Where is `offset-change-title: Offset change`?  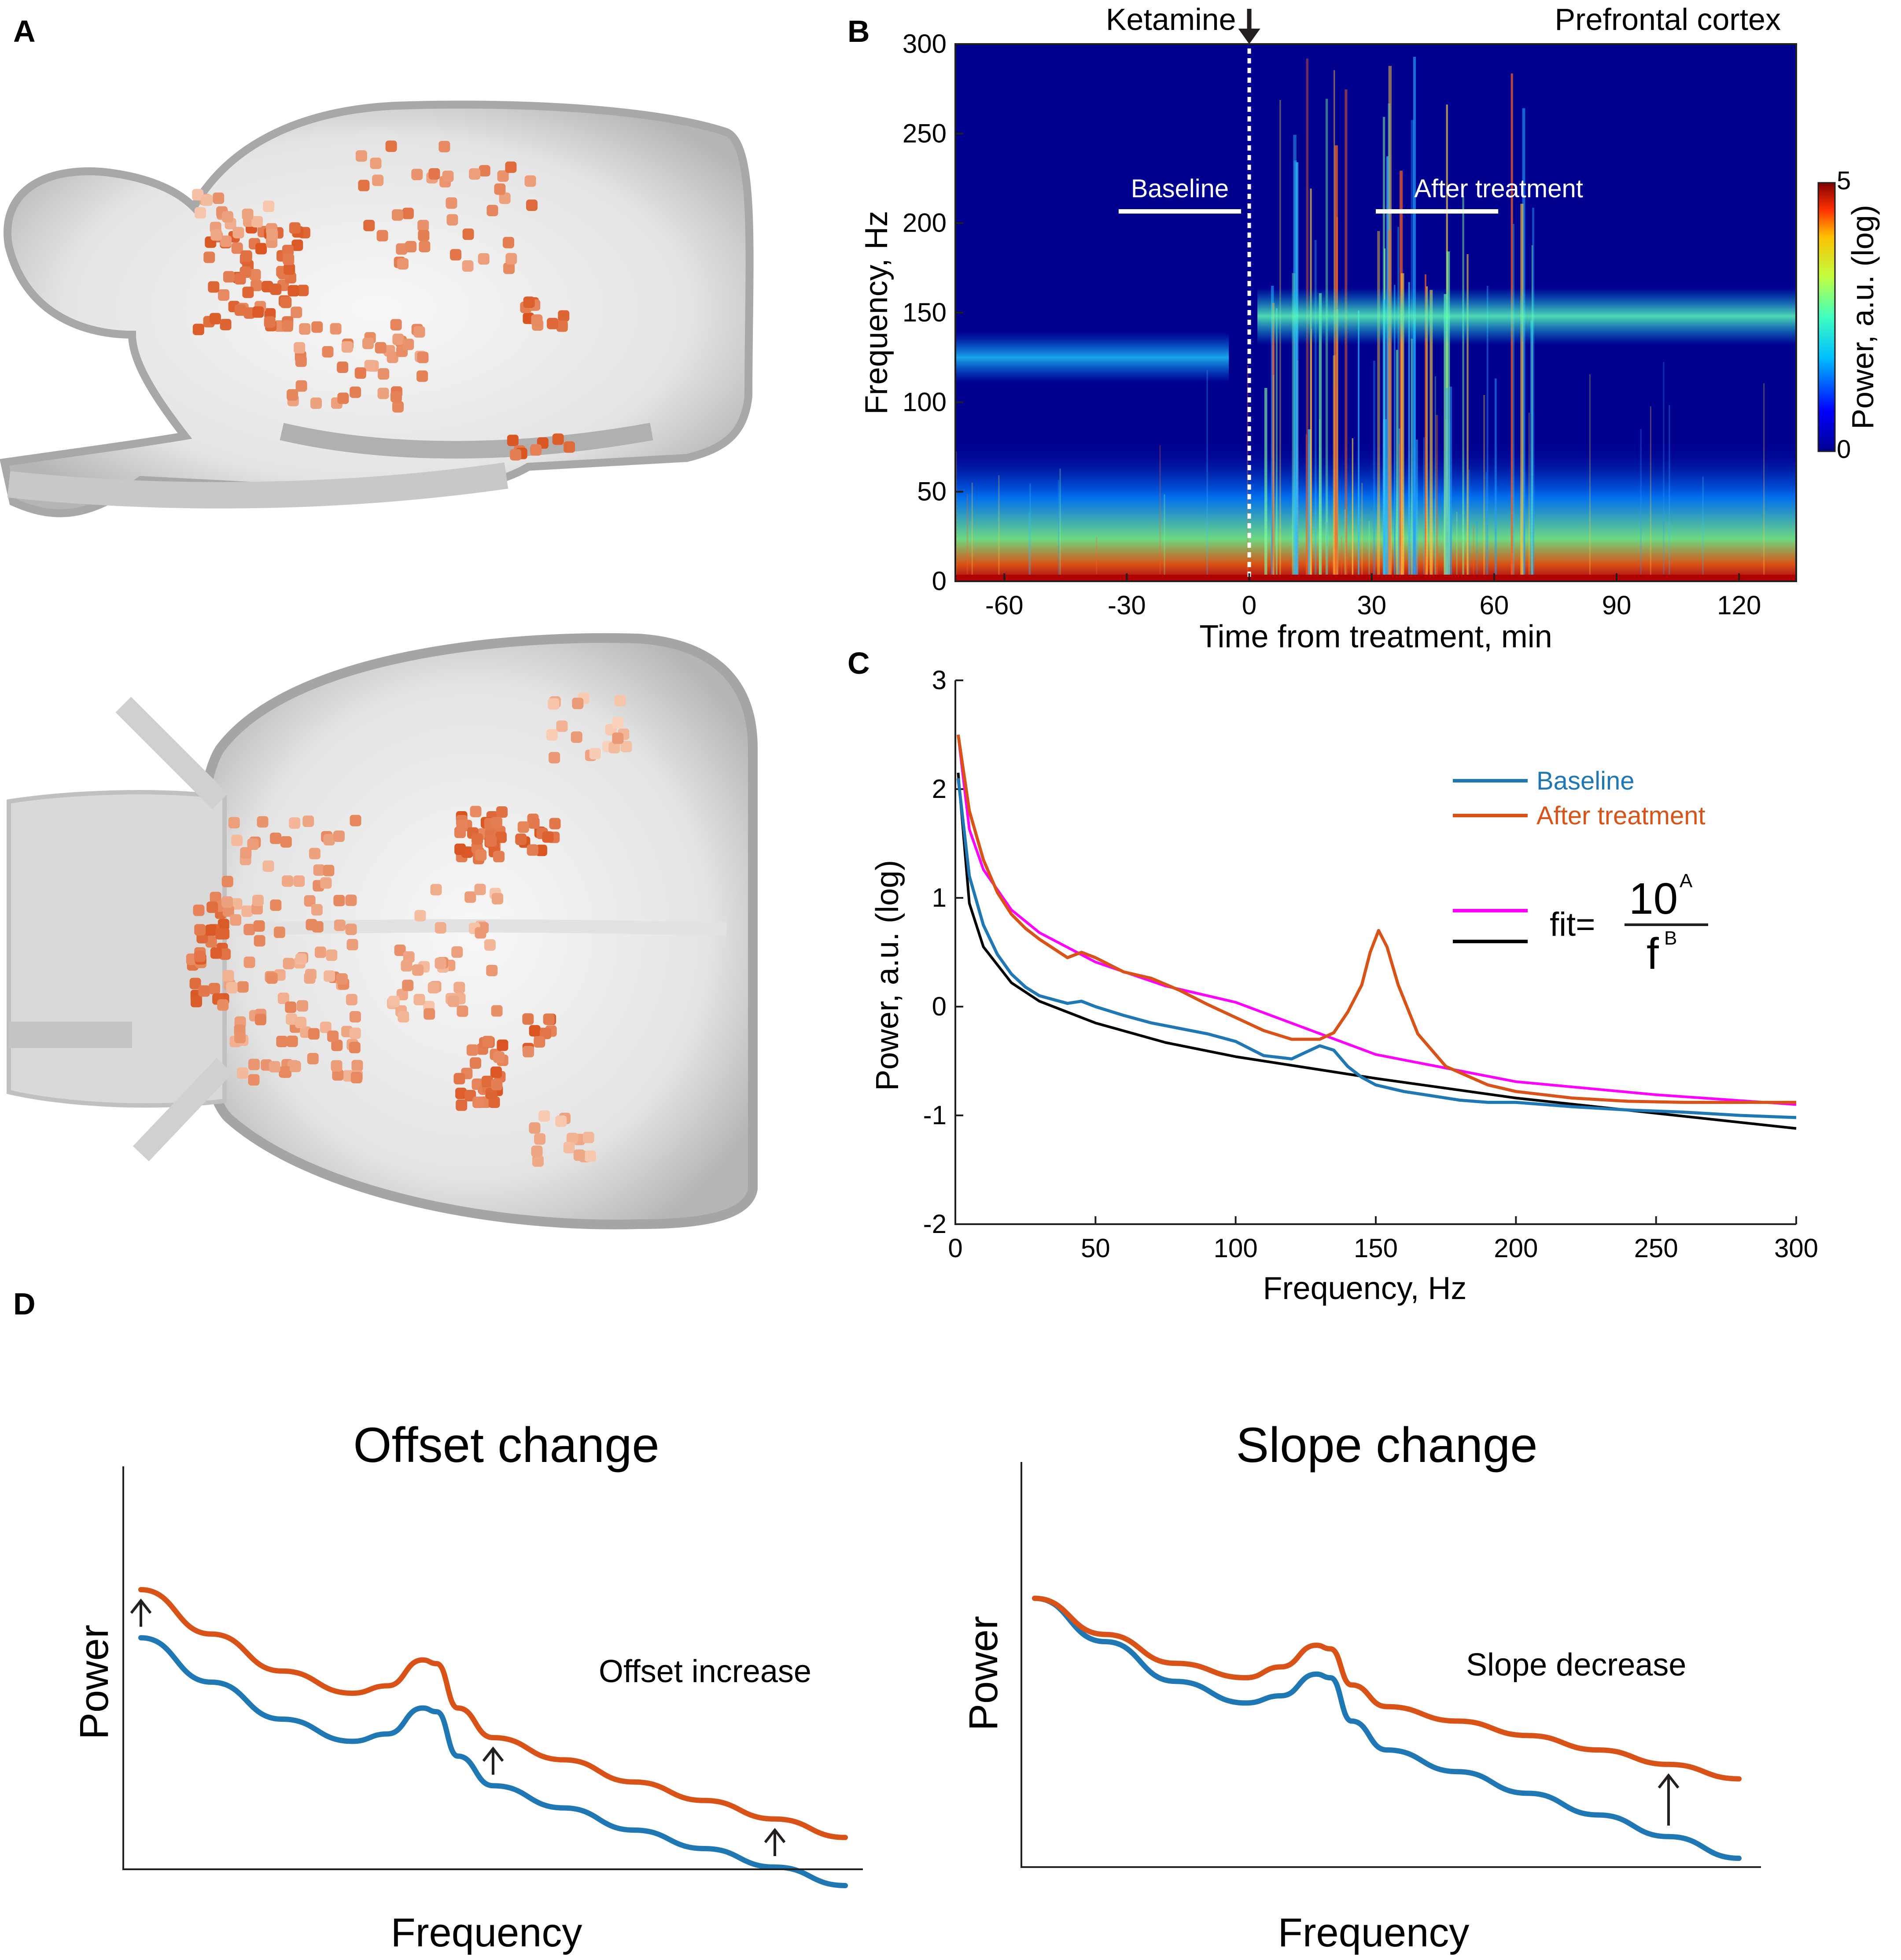
offset-change-title: Offset change is located at coordinates (506, 1445).